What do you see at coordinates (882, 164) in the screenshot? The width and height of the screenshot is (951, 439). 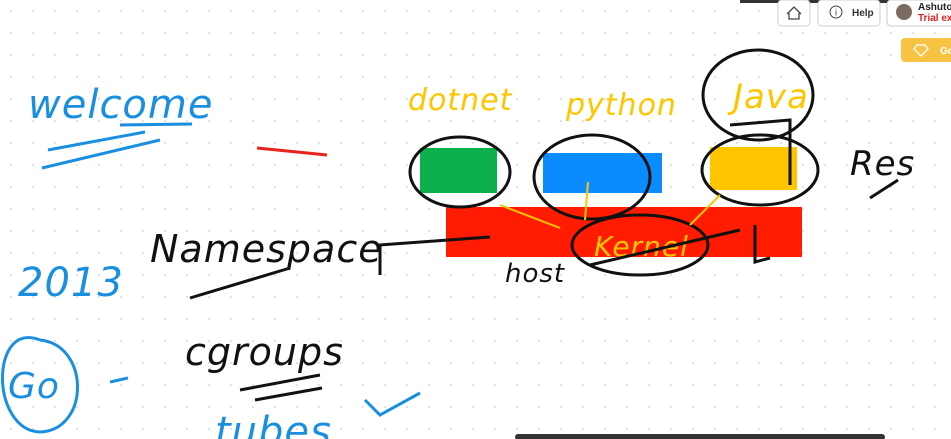 I see `note: Res` at bounding box center [882, 164].